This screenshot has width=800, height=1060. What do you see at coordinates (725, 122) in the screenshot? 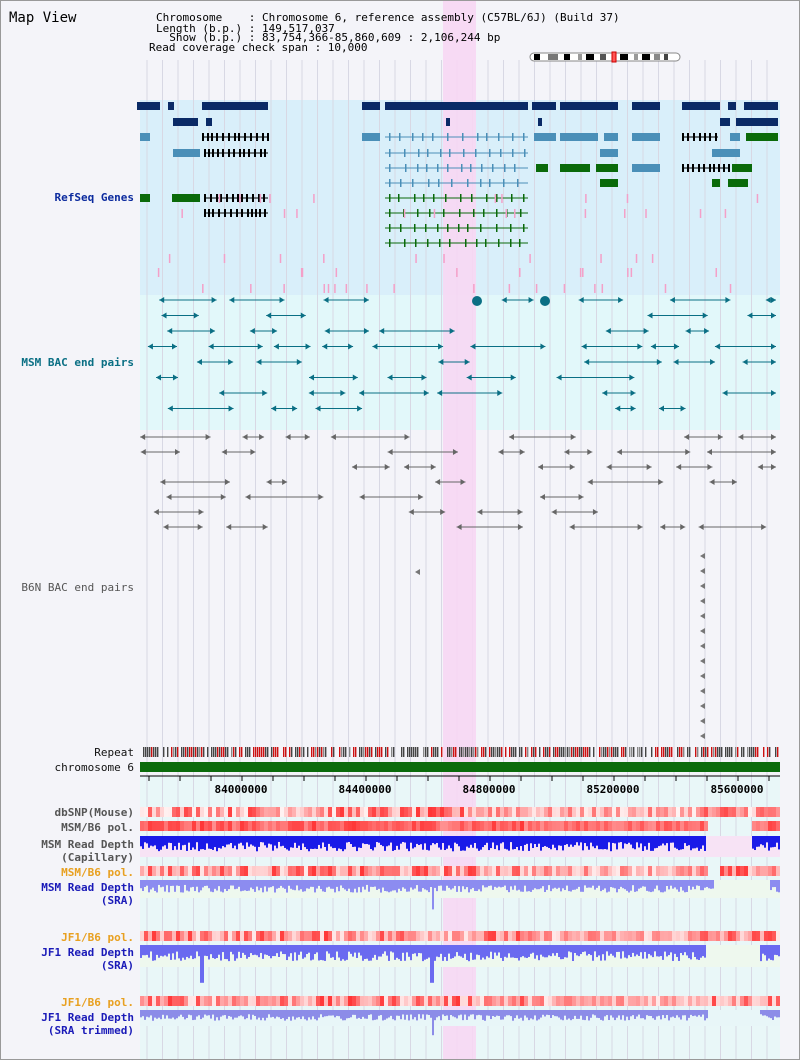
I see `gene-block` at bounding box center [725, 122].